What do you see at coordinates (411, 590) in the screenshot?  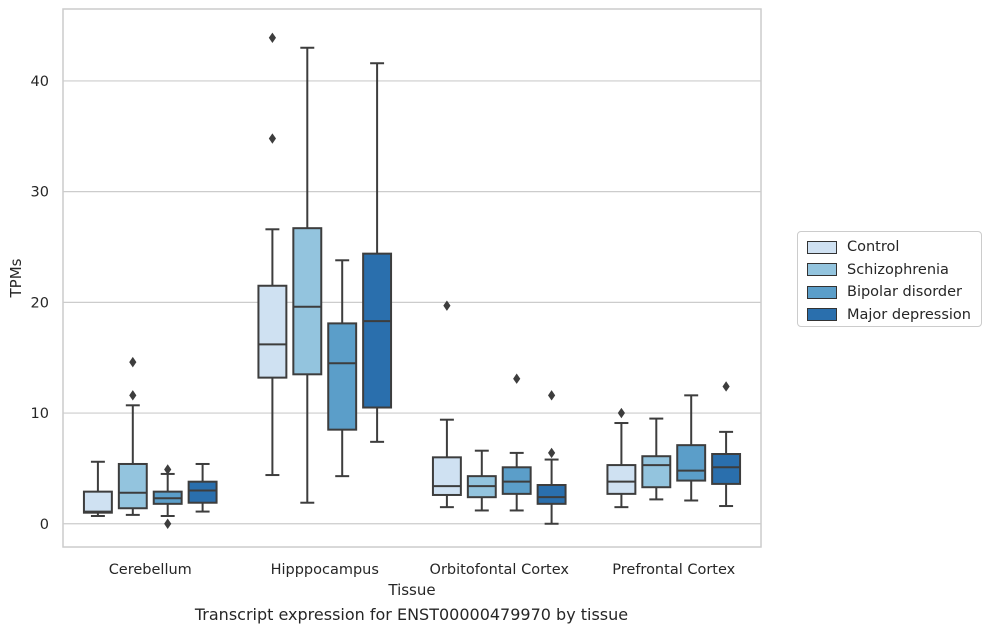 I see `x-axis-label: Tissue` at bounding box center [411, 590].